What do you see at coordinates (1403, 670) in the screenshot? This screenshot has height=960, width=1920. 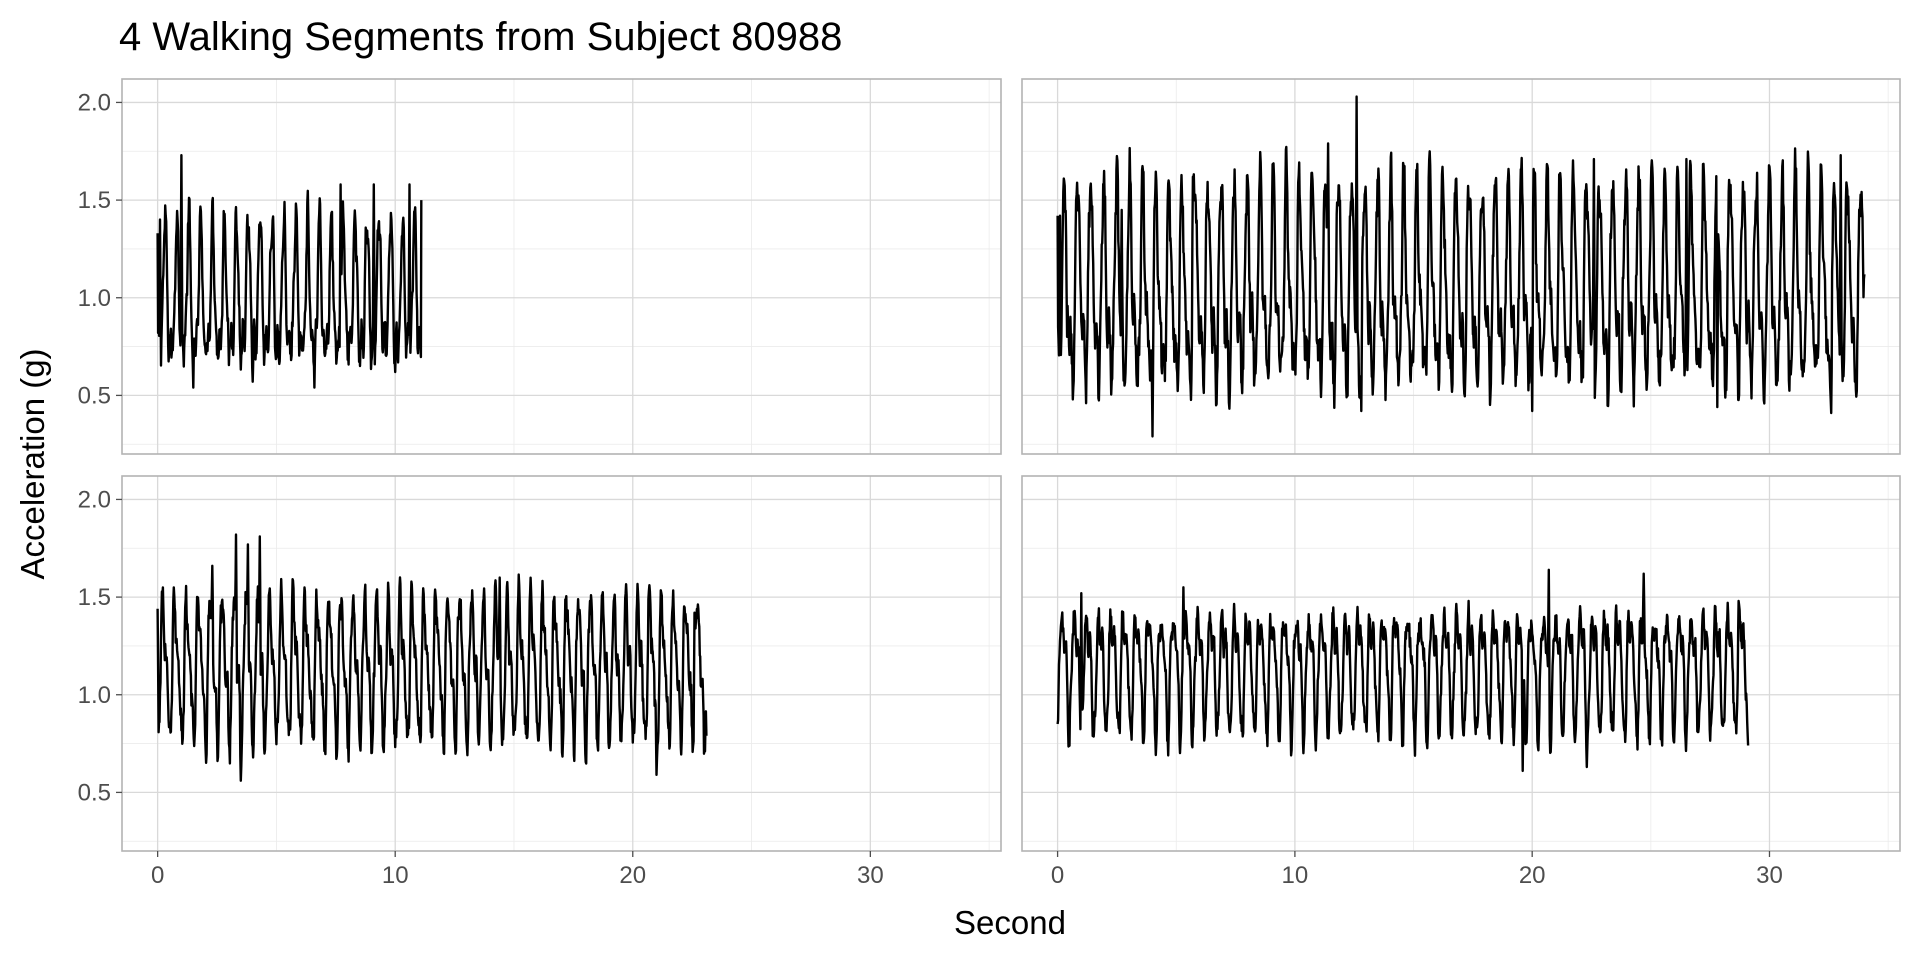 I see `series-line-bottom-right` at bounding box center [1403, 670].